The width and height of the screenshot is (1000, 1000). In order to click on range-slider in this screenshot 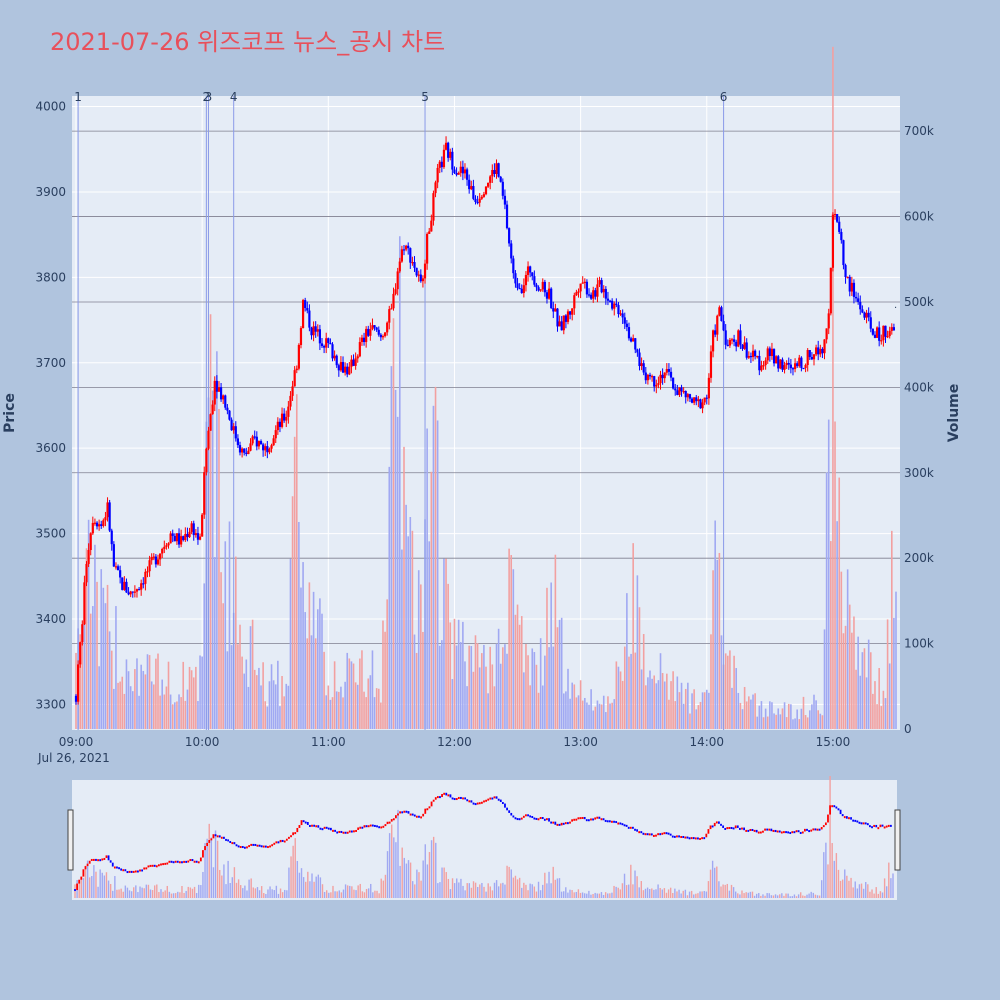, I will do `click(484, 838)`.